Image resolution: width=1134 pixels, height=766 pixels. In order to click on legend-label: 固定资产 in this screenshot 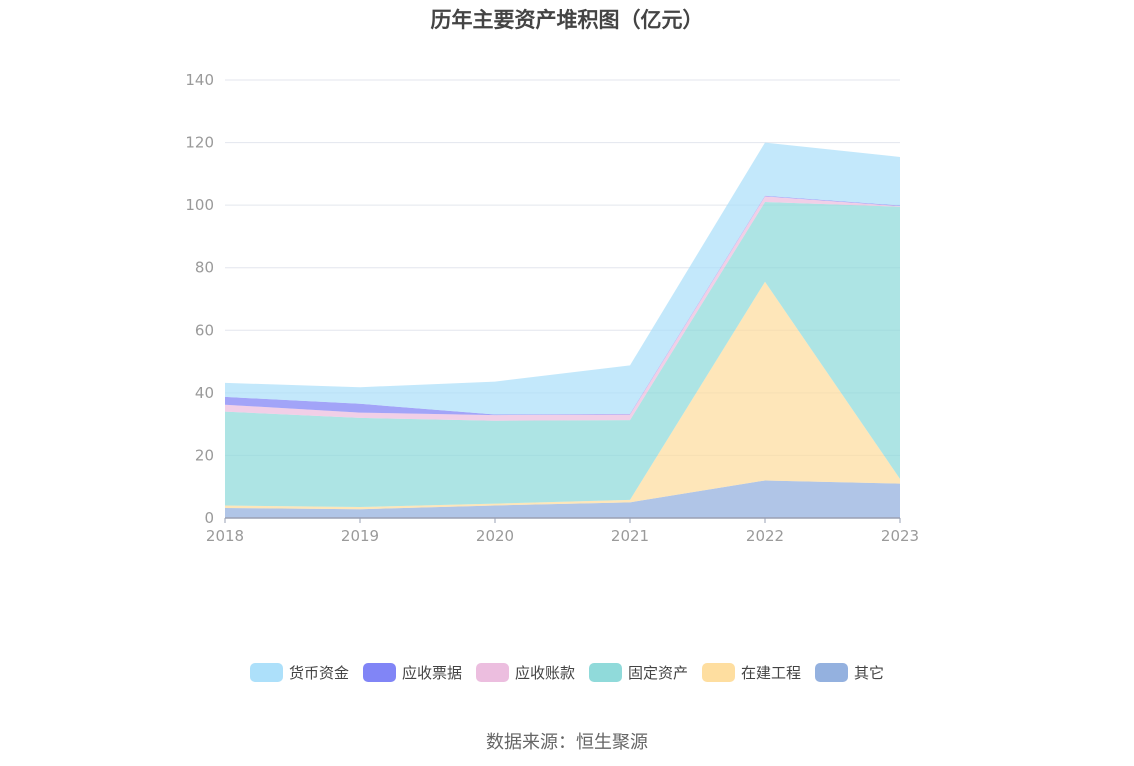, I will do `click(658, 673)`.